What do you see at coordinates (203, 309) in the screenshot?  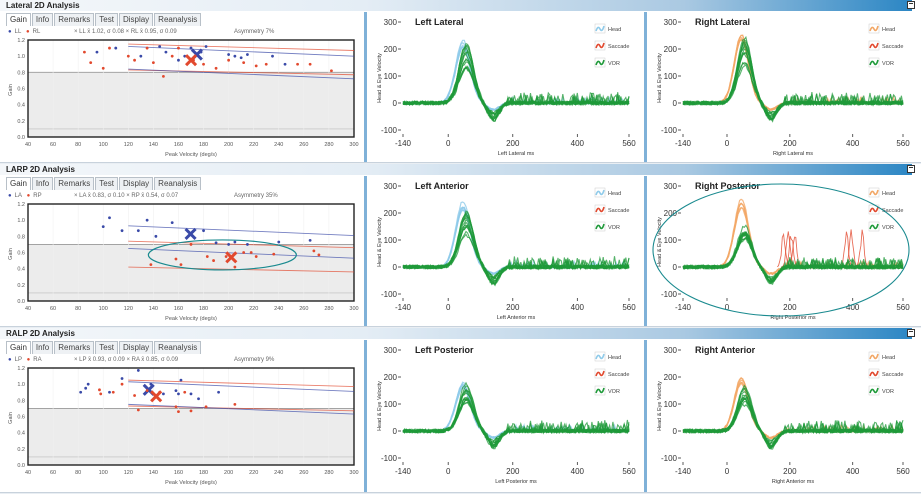 I see `gain-xtick-label: 180` at bounding box center [203, 309].